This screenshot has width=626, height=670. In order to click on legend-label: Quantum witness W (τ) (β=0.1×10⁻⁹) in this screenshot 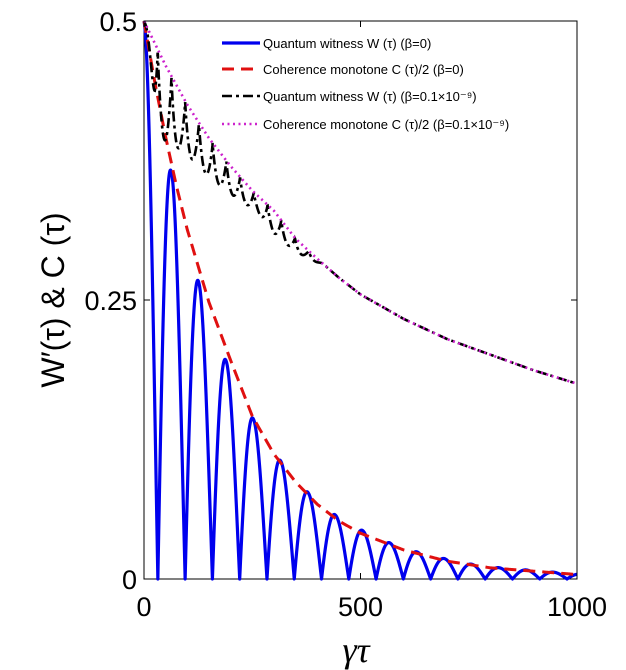, I will do `click(370, 96)`.